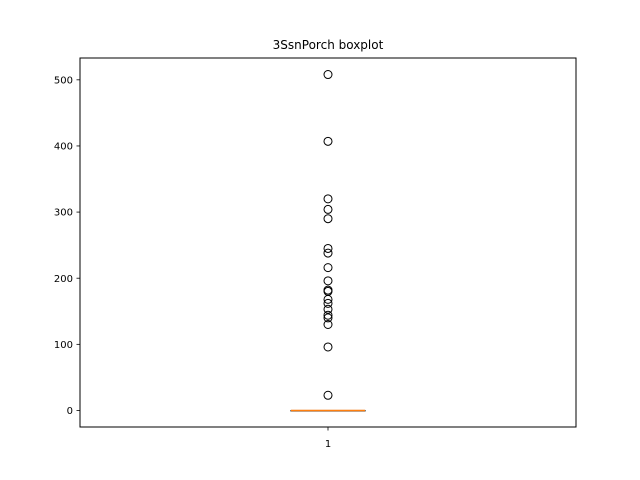 The width and height of the screenshot is (640, 480). Describe the element at coordinates (328, 45) in the screenshot. I see `chart-title: 3SsnPorch boxplot` at that location.